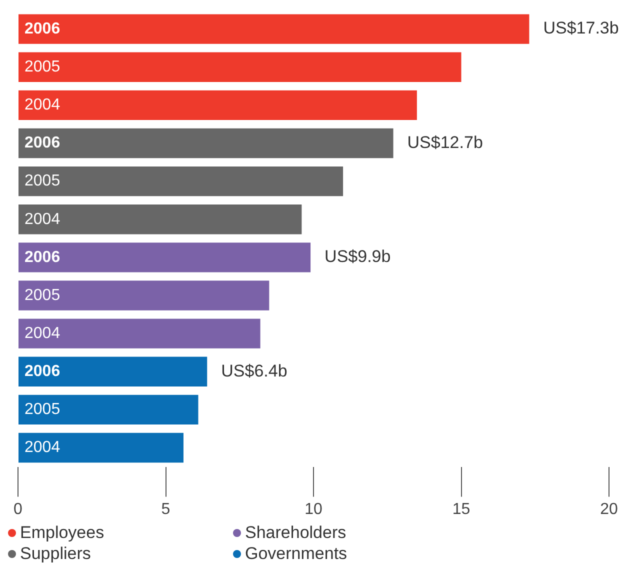 Image resolution: width=623 pixels, height=566 pixels. What do you see at coordinates (165, 509) in the screenshot?
I see `x-tick-label: 5` at bounding box center [165, 509].